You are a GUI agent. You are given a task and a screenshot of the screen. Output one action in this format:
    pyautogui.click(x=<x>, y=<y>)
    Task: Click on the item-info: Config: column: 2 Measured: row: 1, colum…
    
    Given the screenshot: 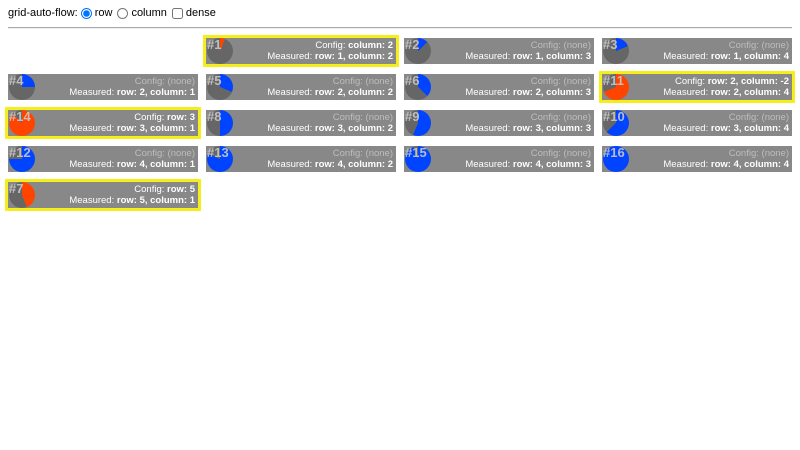 What is the action you would take?
    pyautogui.click(x=330, y=51)
    